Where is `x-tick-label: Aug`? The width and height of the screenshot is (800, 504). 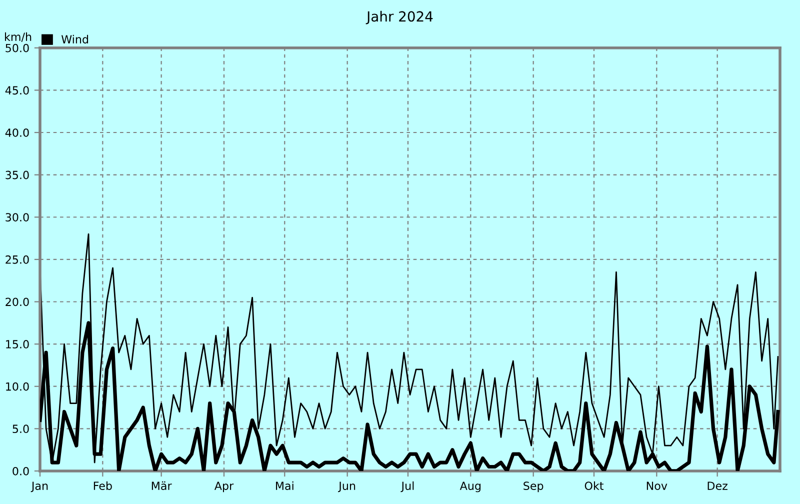 x-tick-label: Aug is located at coordinates (470, 487).